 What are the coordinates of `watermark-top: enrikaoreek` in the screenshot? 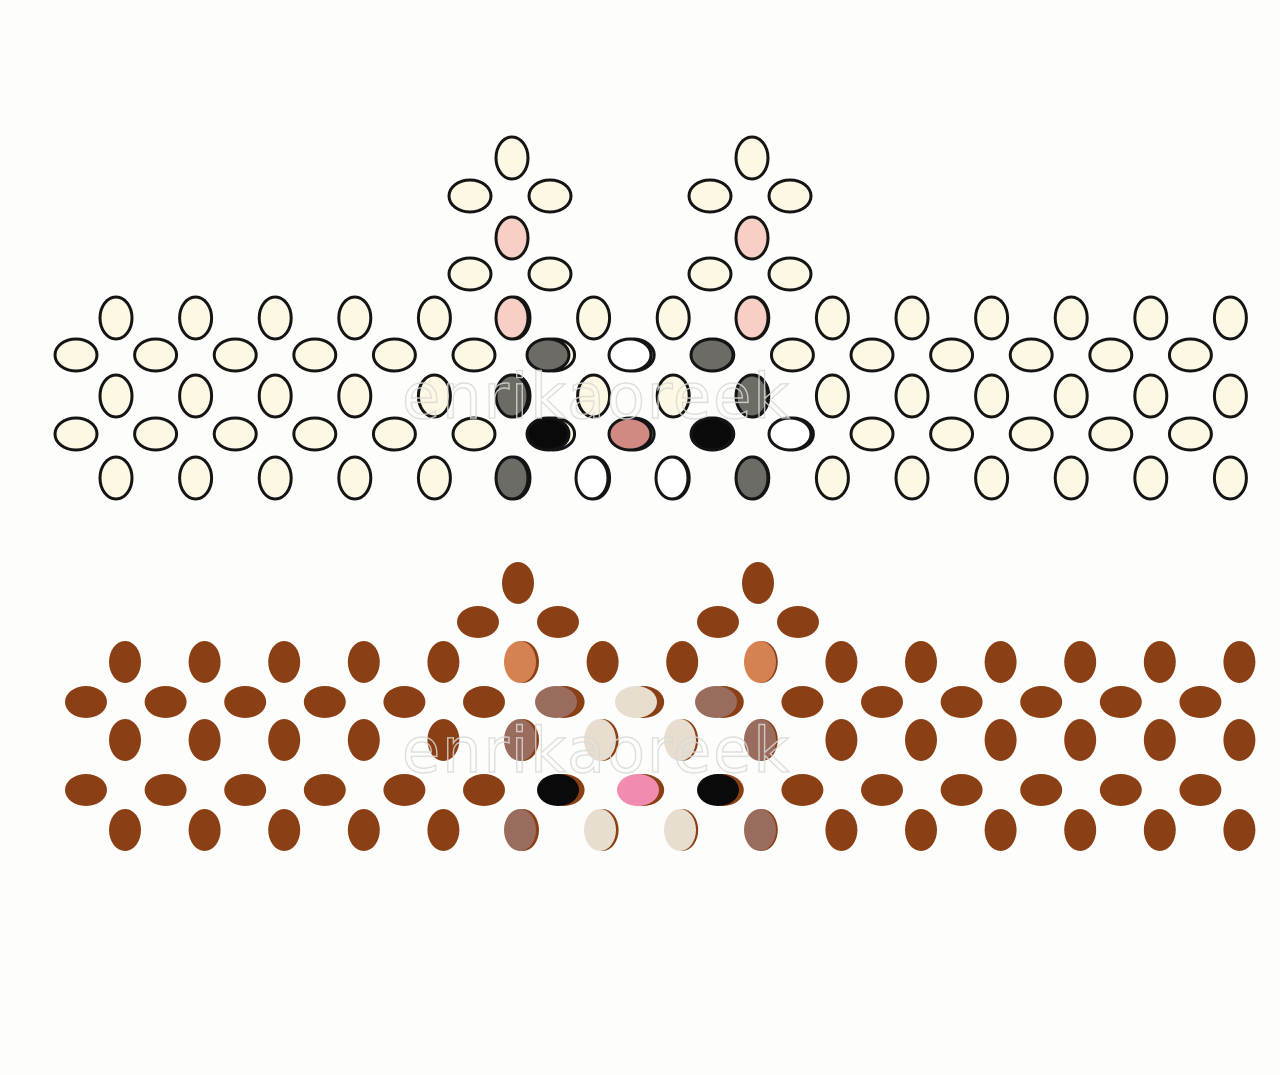 It's located at (596, 396).